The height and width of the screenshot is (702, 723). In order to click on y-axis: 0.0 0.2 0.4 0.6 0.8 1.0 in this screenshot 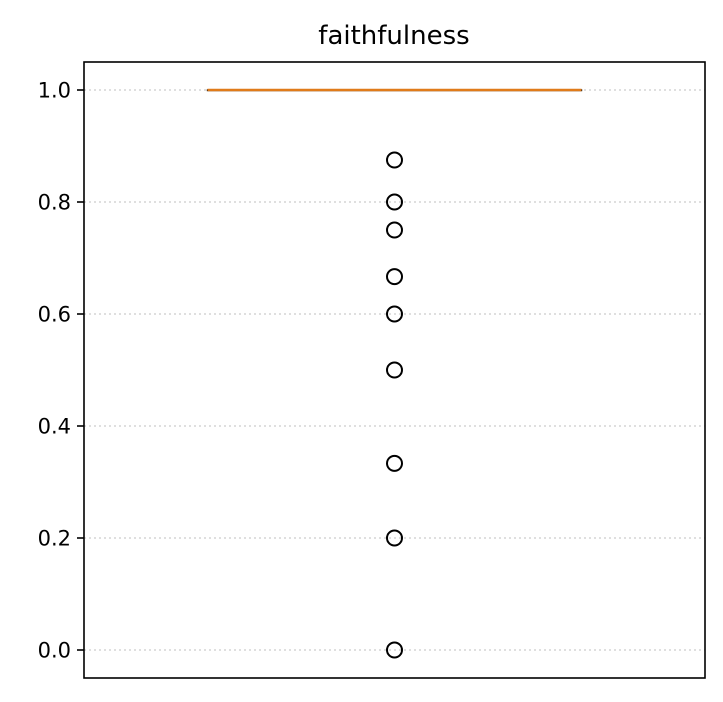, I will do `click(61, 371)`.